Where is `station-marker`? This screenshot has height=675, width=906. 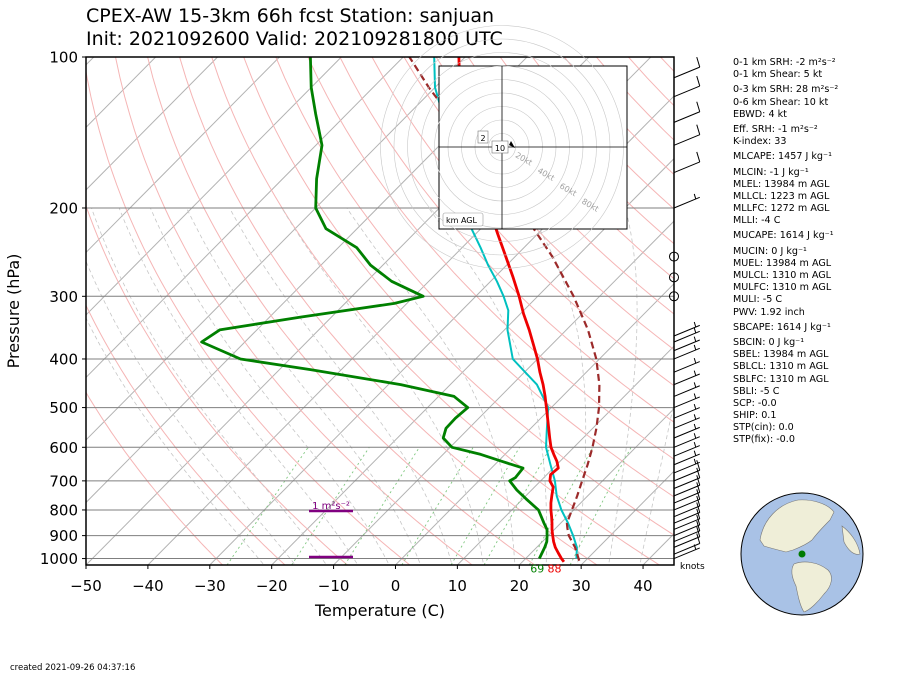 station-marker is located at coordinates (802, 554).